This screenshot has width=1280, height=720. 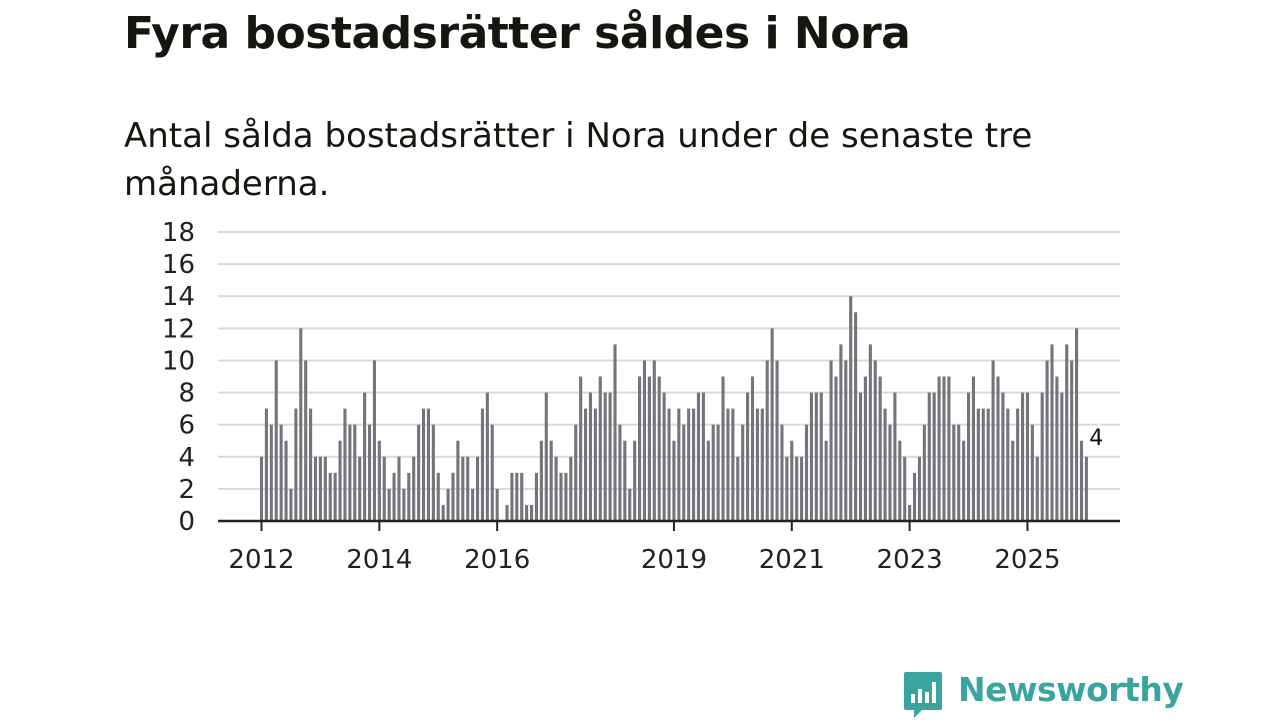 What do you see at coordinates (644, 548) in the screenshot?
I see `x-axis-ticks: 2012 2014 2016 2019 2021 2023 2025` at bounding box center [644, 548].